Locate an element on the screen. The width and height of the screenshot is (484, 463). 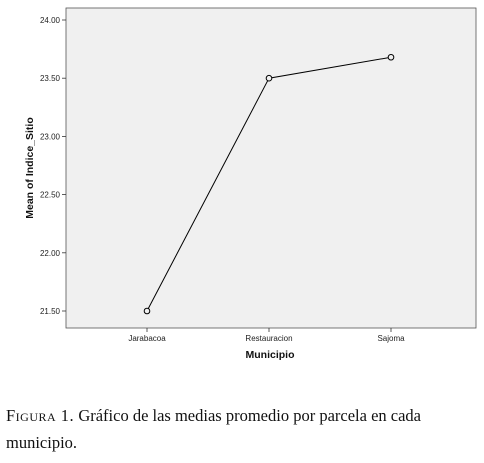
y-tick-label: 21.50 is located at coordinates (50, 311).